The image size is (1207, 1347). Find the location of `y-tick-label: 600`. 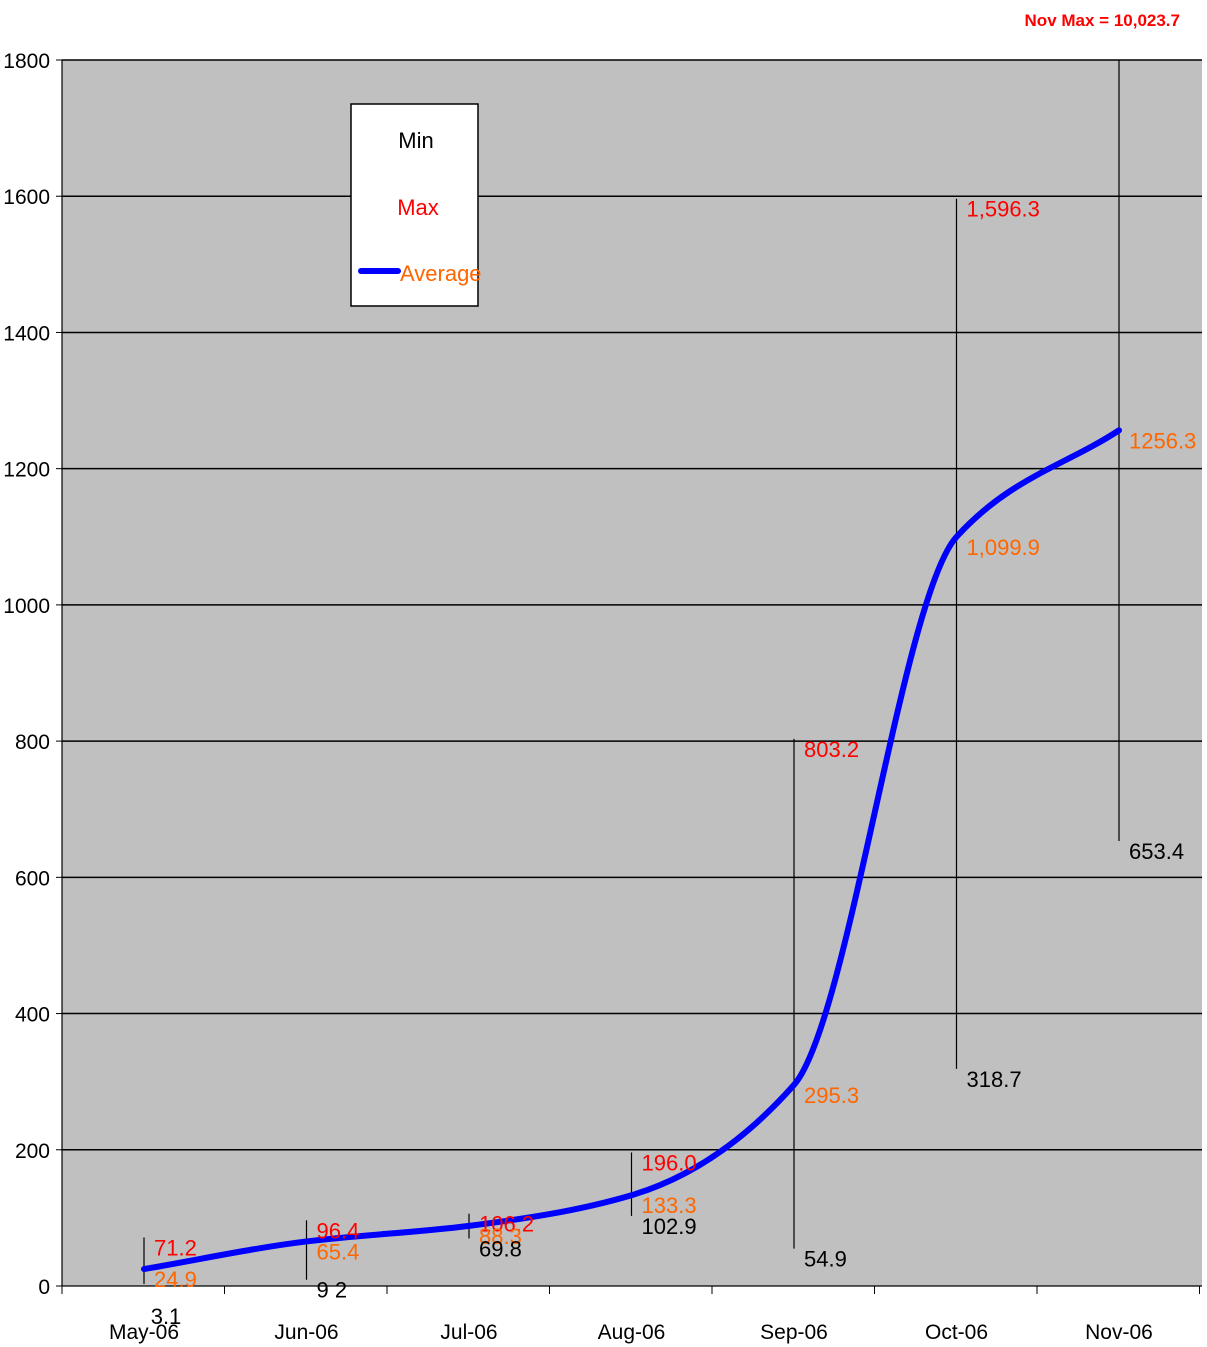

y-tick-label: 600 is located at coordinates (32, 878).